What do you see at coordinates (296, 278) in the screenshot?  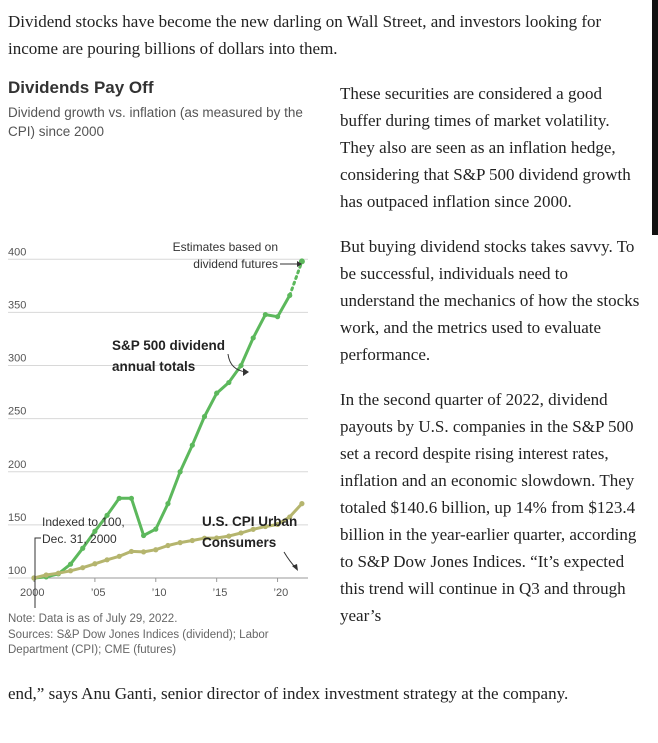 I see `projection-line` at bounding box center [296, 278].